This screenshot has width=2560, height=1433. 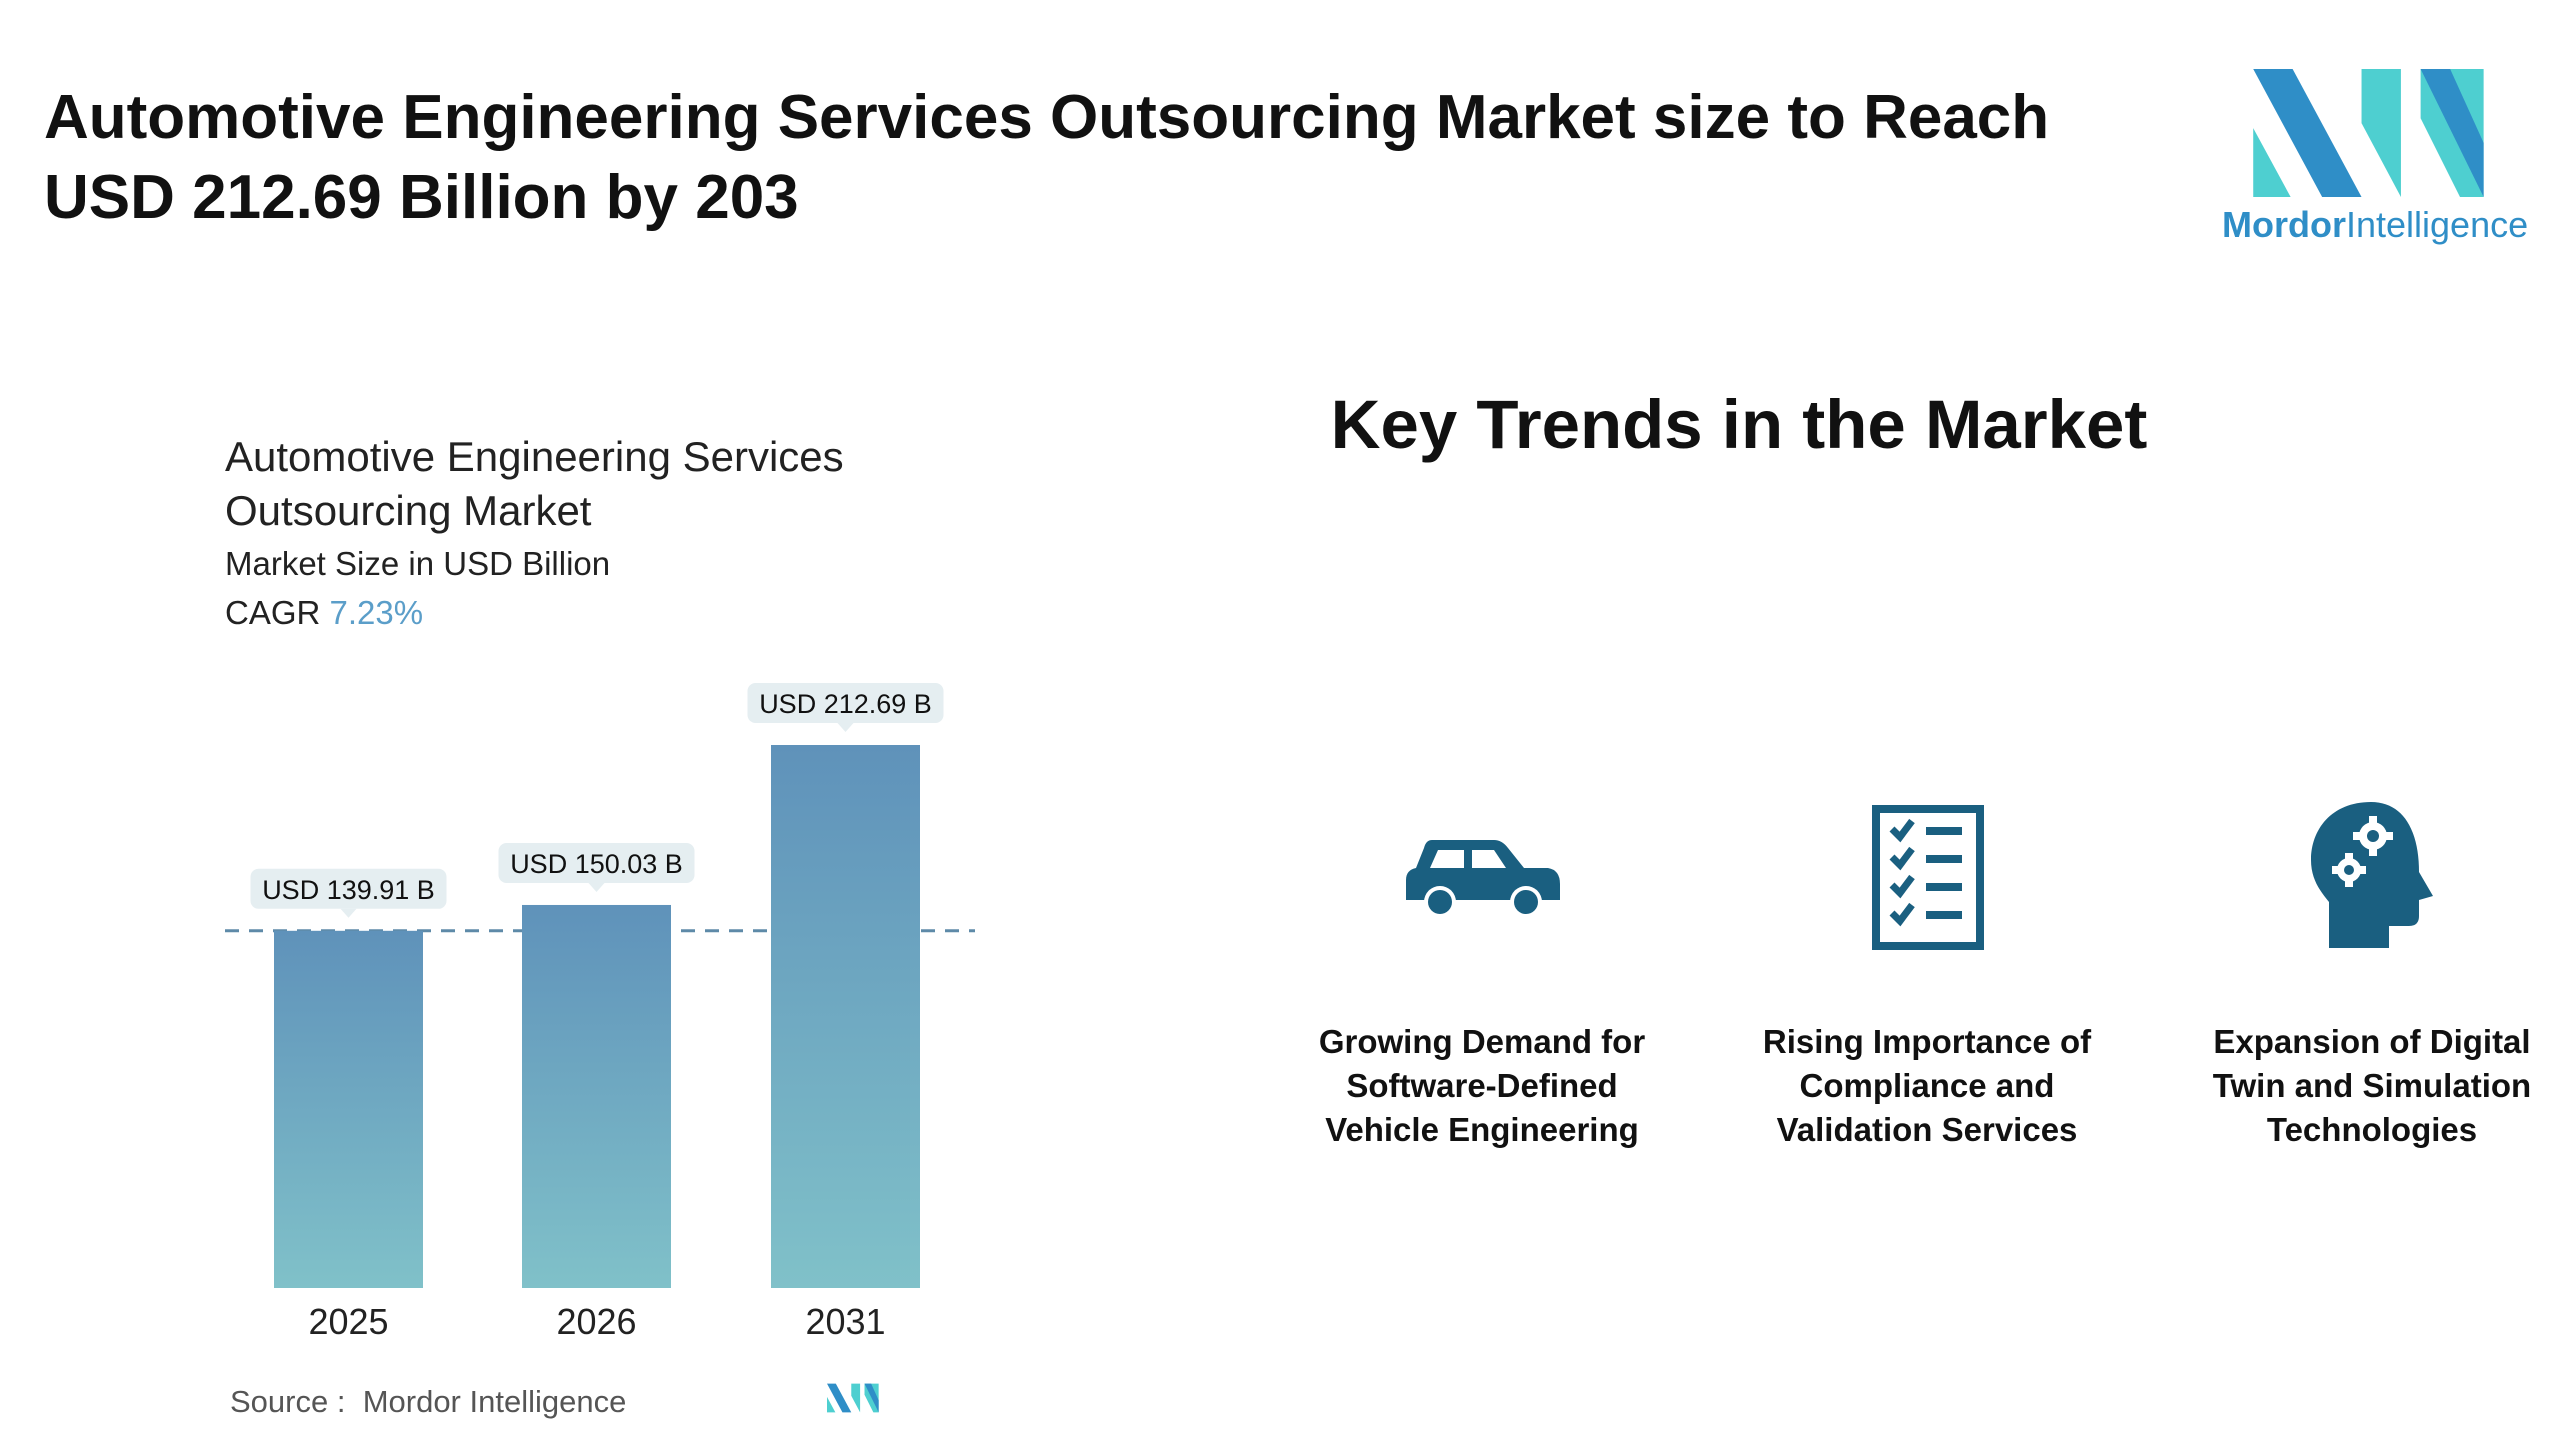 I want to click on car-icon, so click(x=1483, y=879).